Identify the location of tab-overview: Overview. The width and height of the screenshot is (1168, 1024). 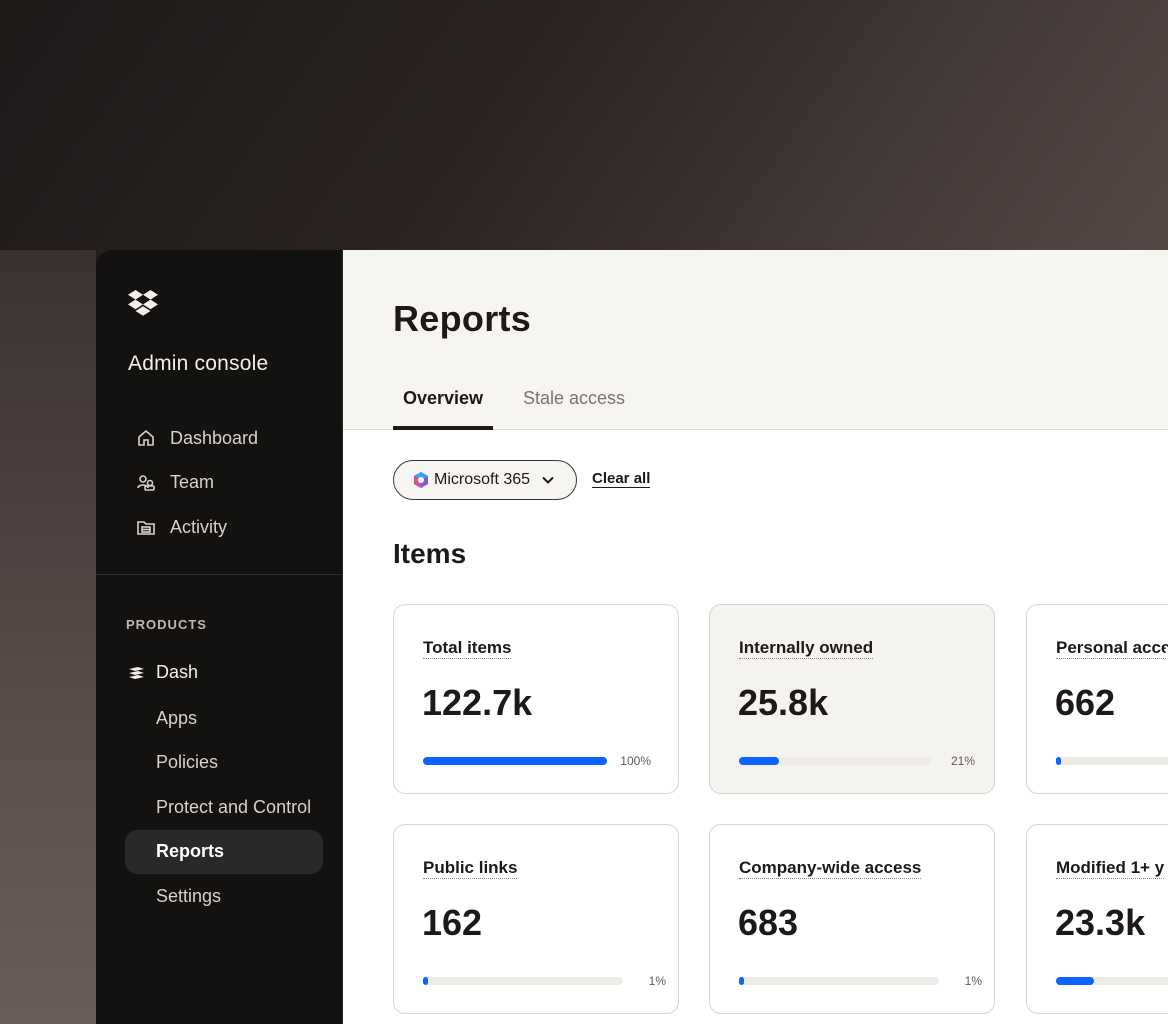
(443, 398).